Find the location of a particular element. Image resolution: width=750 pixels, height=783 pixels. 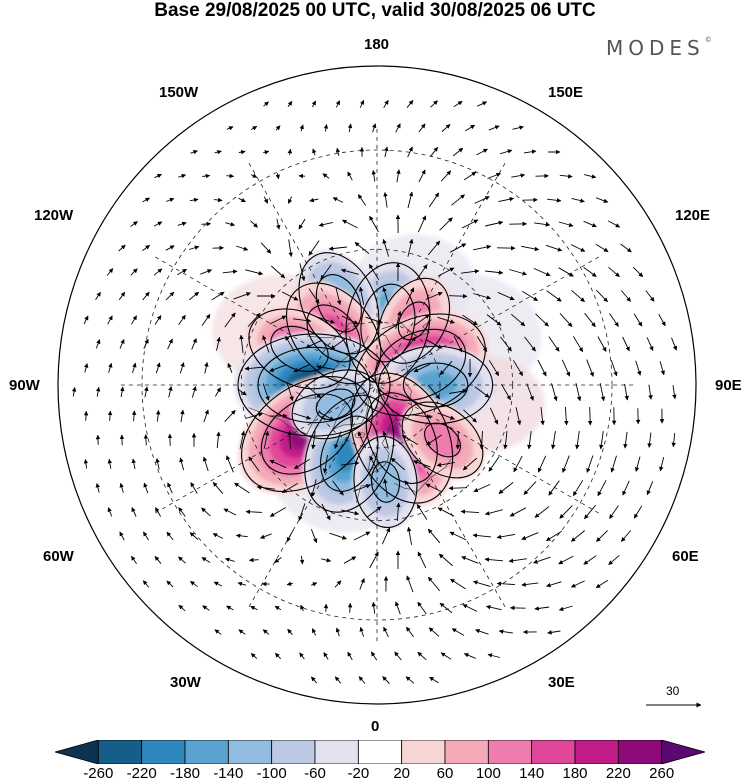

colorbar-tick-label: 60 is located at coordinates (445, 773).